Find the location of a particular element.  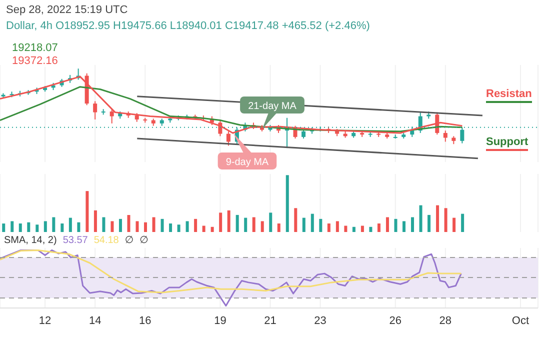

x-tick-label: 19 is located at coordinates (220, 320).